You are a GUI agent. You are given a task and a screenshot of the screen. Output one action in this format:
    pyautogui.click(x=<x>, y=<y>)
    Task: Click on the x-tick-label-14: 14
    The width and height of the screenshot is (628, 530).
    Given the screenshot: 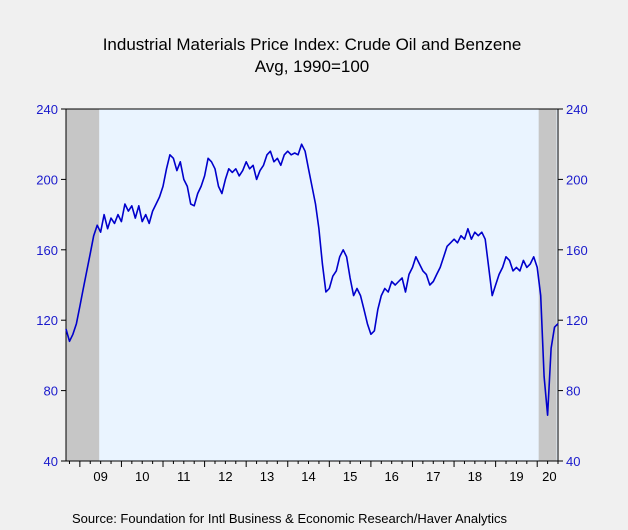 What is the action you would take?
    pyautogui.click(x=308, y=476)
    